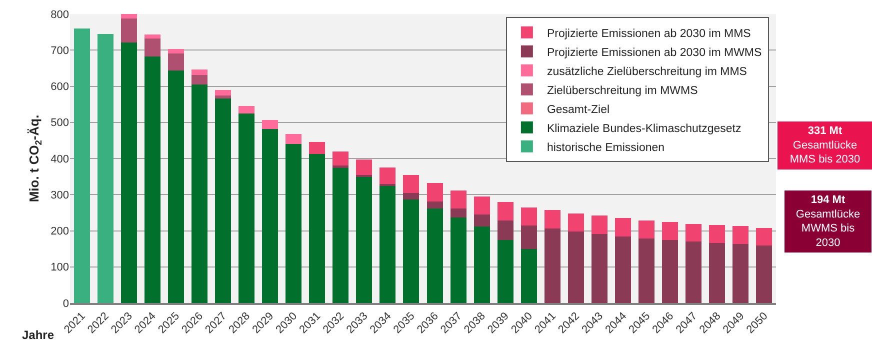  Describe the element at coordinates (59, 87) in the screenshot. I see `y-tick-label: 600` at that location.